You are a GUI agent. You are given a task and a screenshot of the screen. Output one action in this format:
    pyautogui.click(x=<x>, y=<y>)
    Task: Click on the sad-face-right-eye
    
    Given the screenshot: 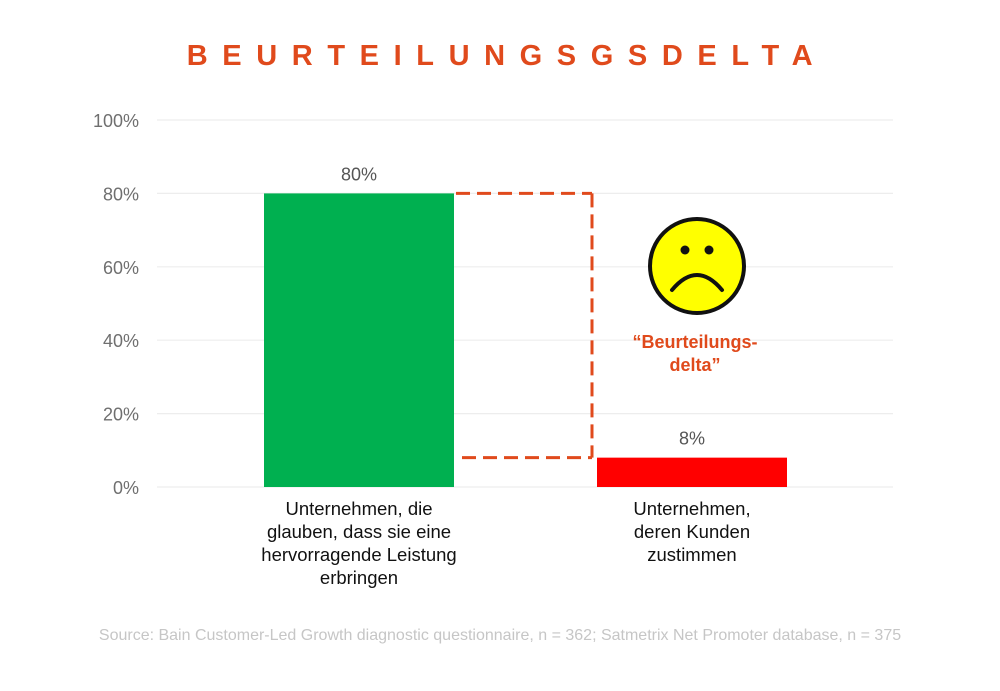 What is the action you would take?
    pyautogui.click(x=709, y=250)
    